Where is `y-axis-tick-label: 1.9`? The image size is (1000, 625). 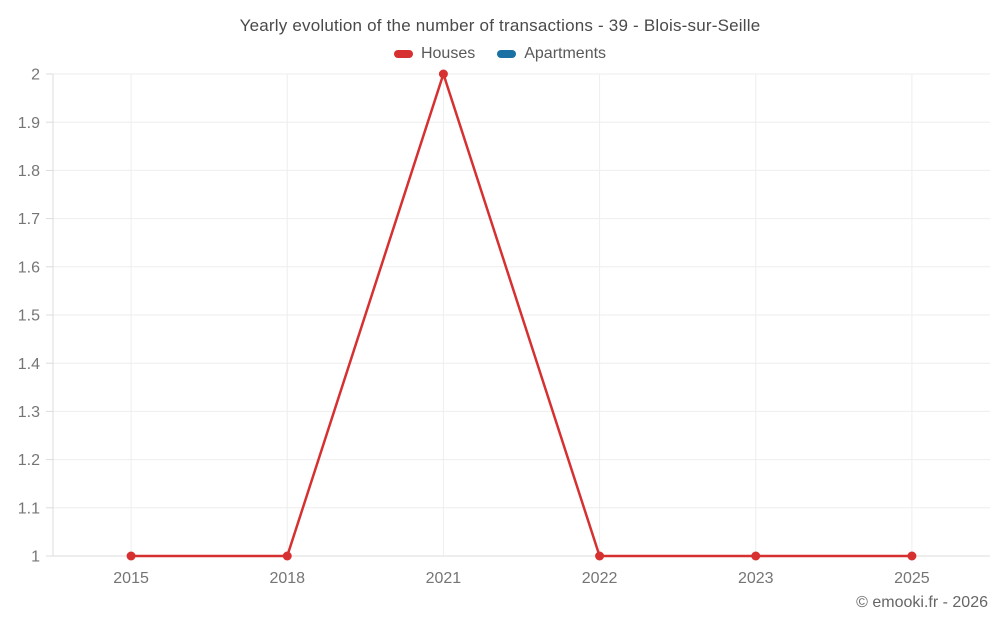
y-axis-tick-label: 1.9 is located at coordinates (29, 123).